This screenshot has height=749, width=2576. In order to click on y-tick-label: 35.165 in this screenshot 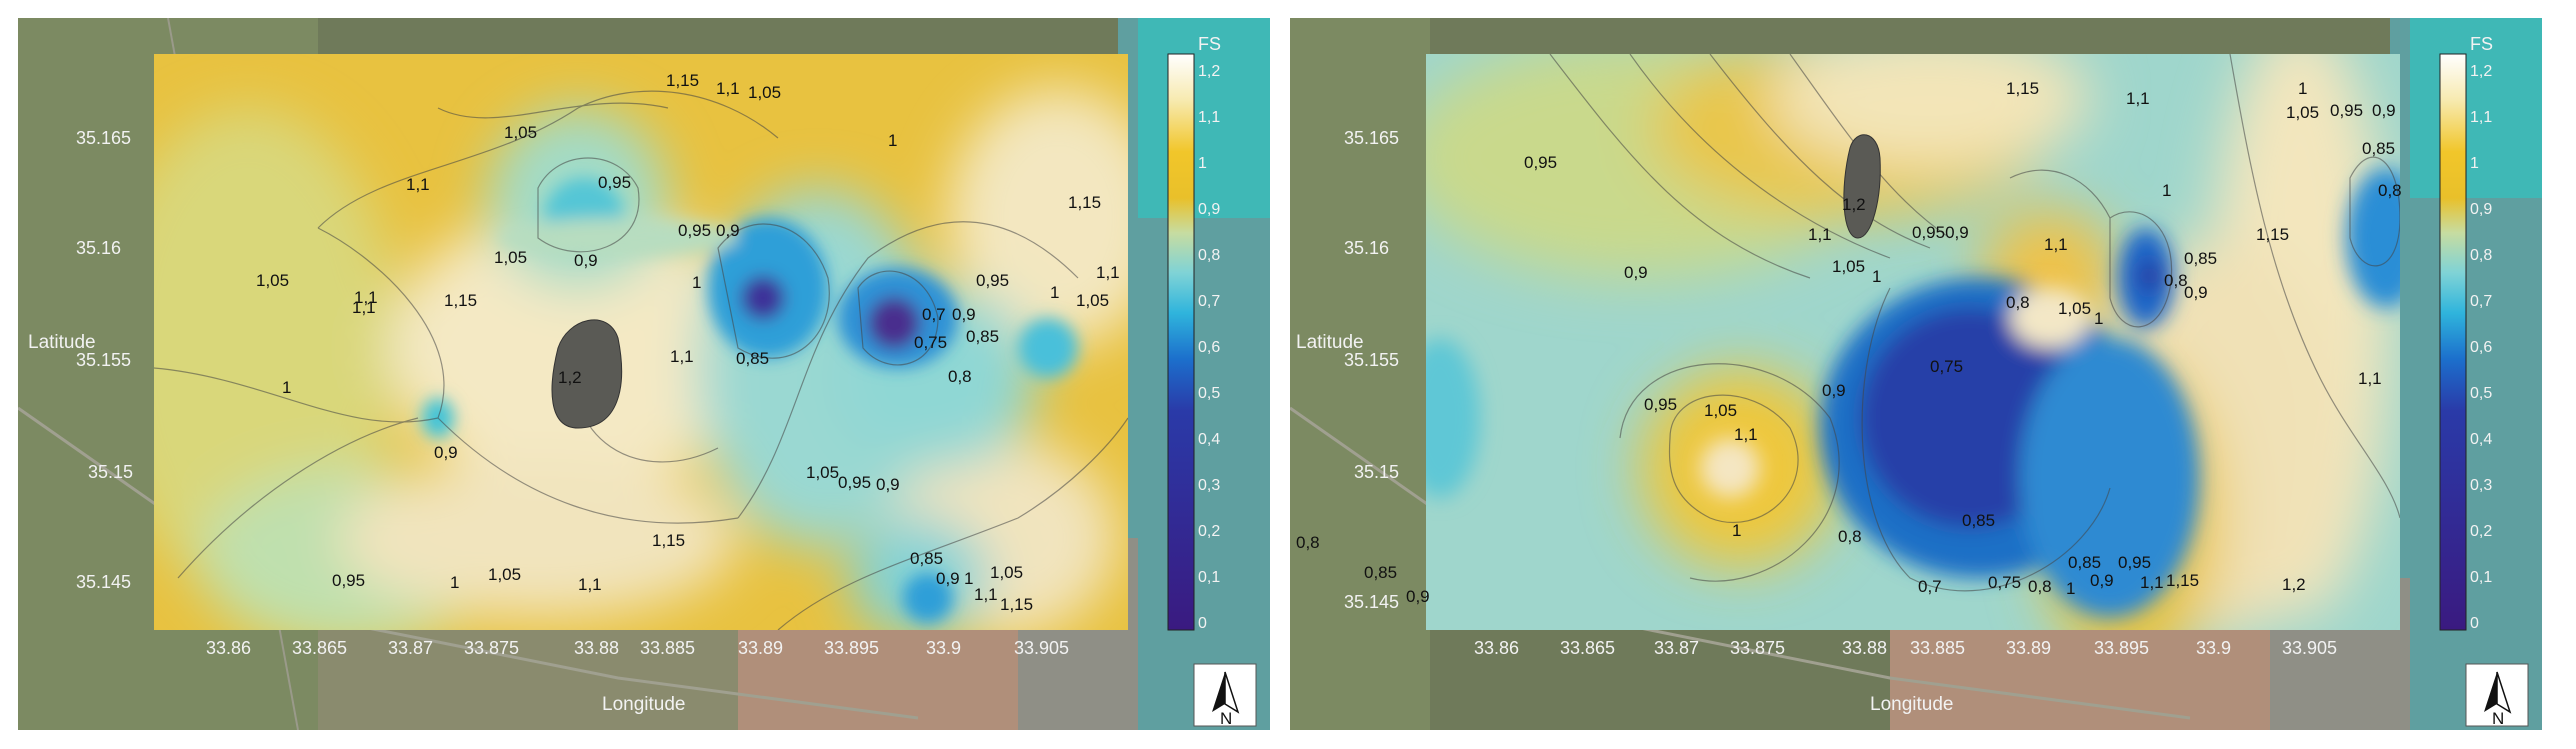, I will do `click(1371, 138)`.